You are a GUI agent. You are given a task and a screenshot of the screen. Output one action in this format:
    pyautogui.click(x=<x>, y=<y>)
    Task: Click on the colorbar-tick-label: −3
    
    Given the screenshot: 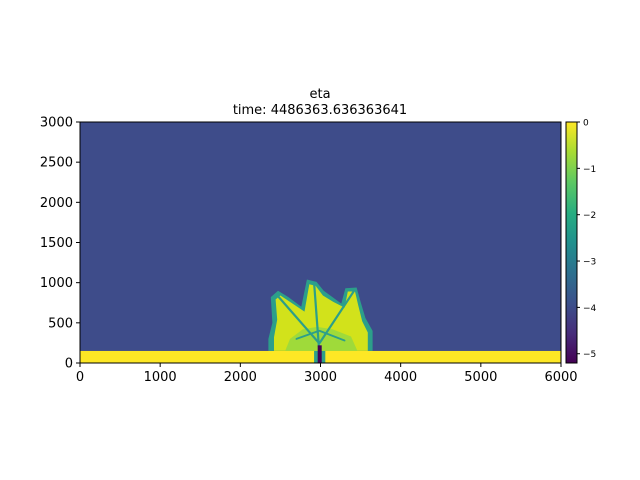 What is the action you would take?
    pyautogui.click(x=589, y=263)
    